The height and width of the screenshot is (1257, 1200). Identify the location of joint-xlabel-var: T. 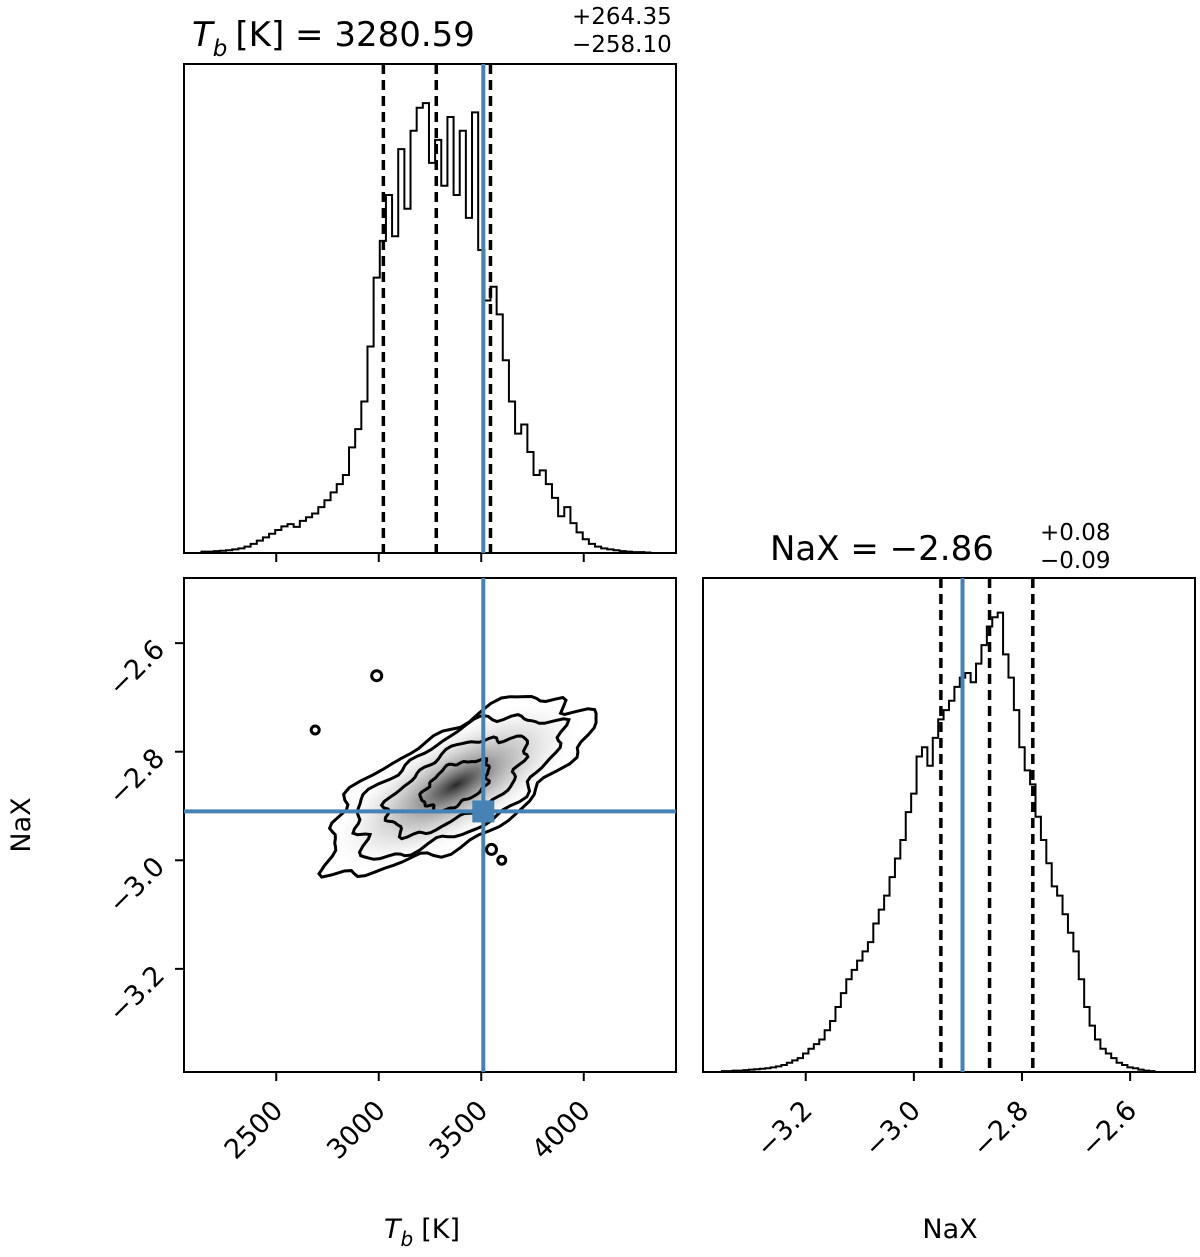
(393, 1229).